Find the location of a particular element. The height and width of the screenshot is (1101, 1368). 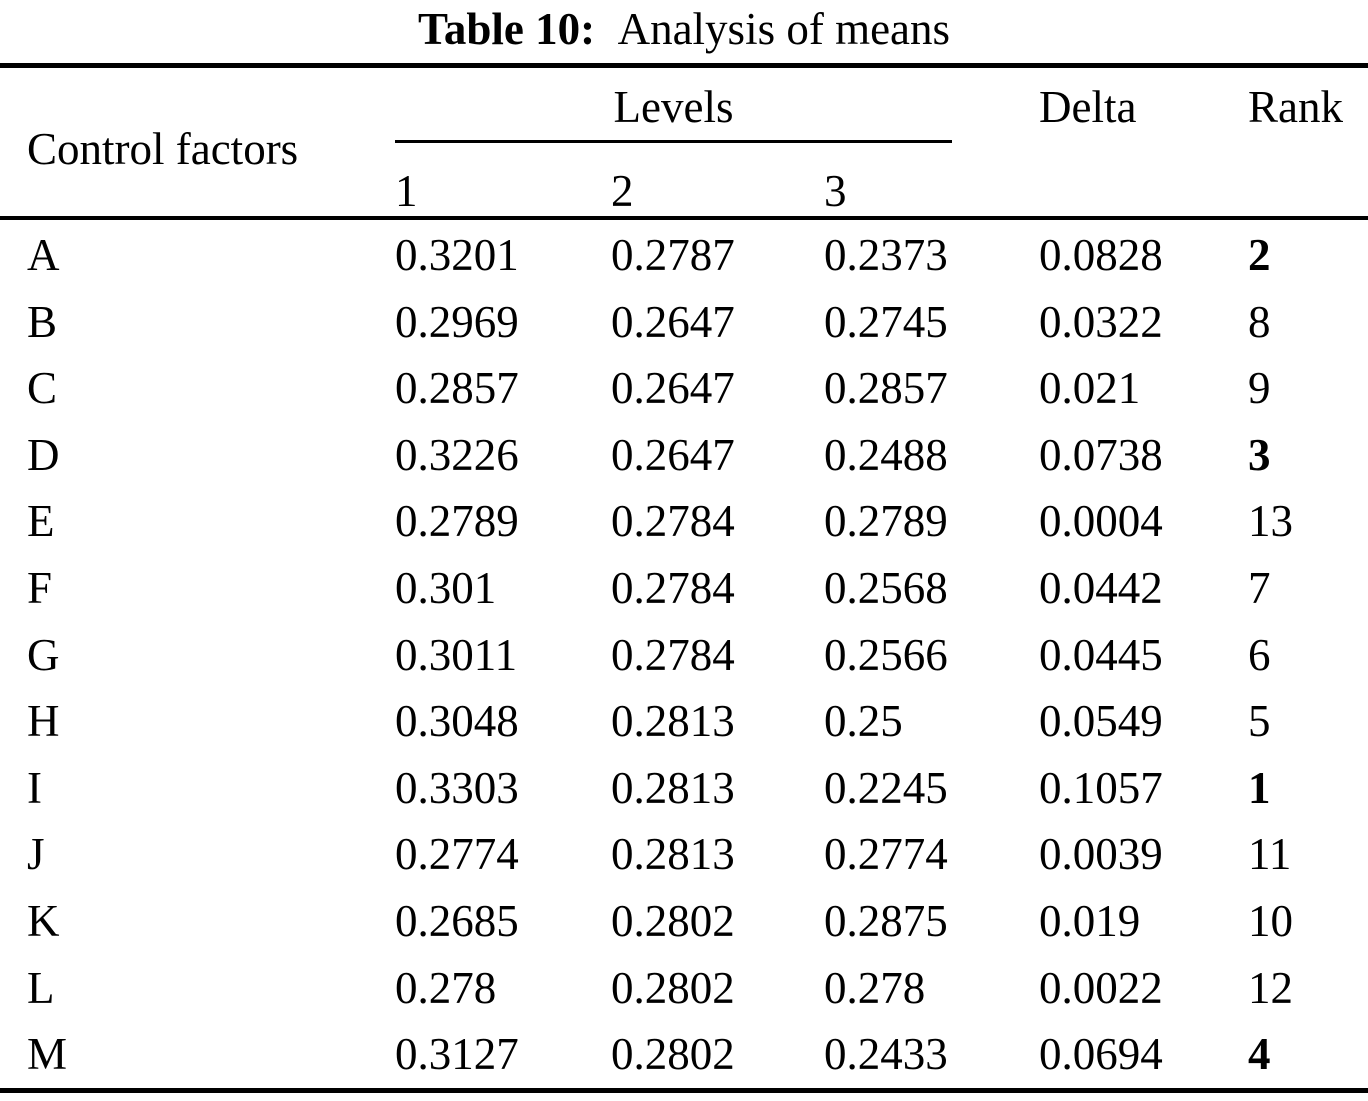

table-number-label: Table 10: is located at coordinates (506, 29).